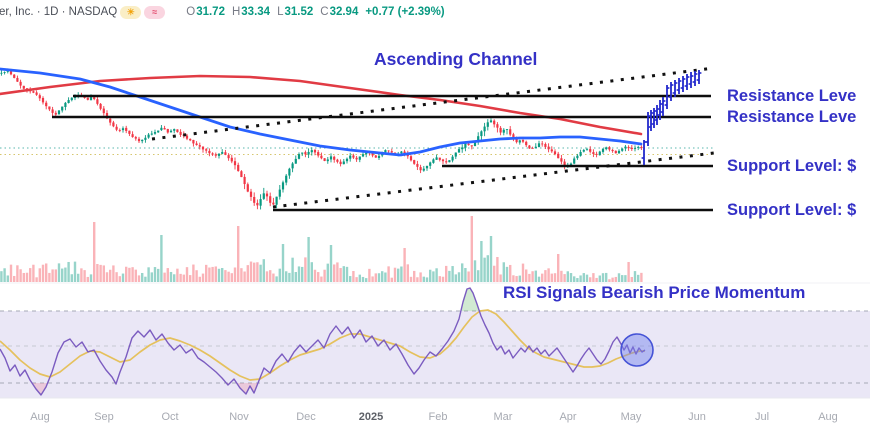 The width and height of the screenshot is (870, 427). What do you see at coordinates (631, 417) in the screenshot?
I see `x-axis-label: May` at bounding box center [631, 417].